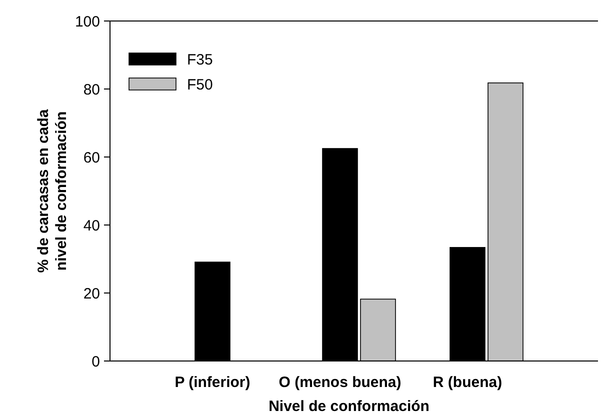 This screenshot has height=419, width=604. I want to click on y-axis-title: % de carcasas en cada nivel de conformación, so click(52, 190).